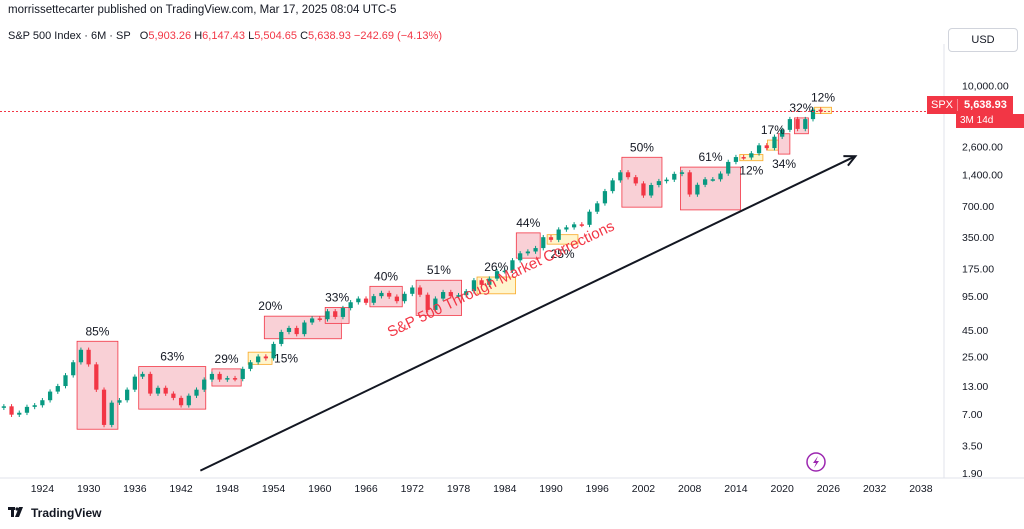  I want to click on y-tick-label: 95.00, so click(975, 297).